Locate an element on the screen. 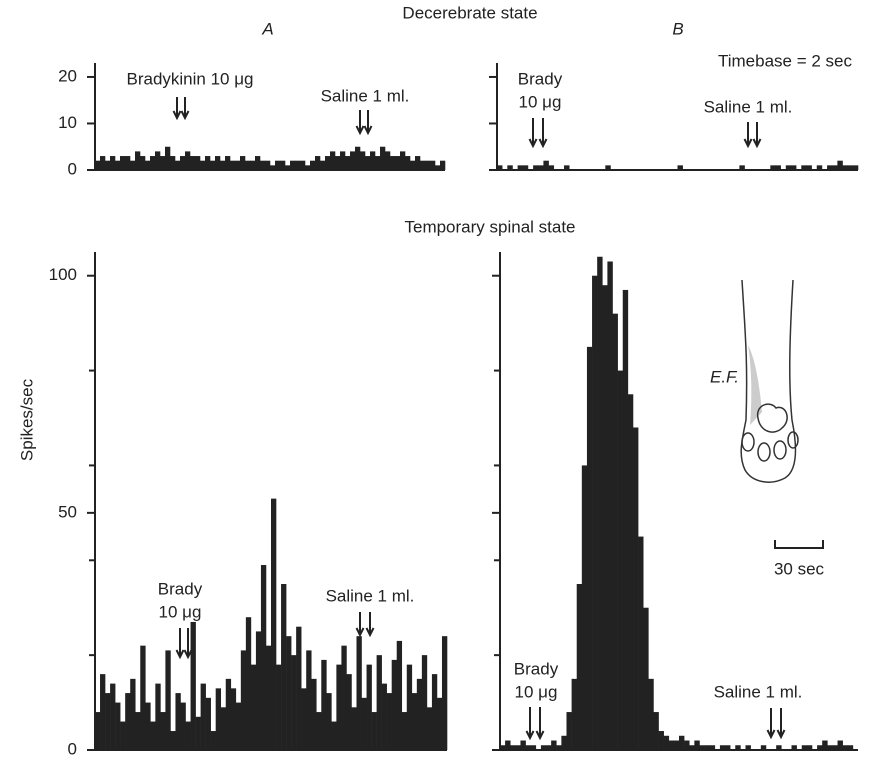  y-tick-label: 0 is located at coordinates (72, 168).